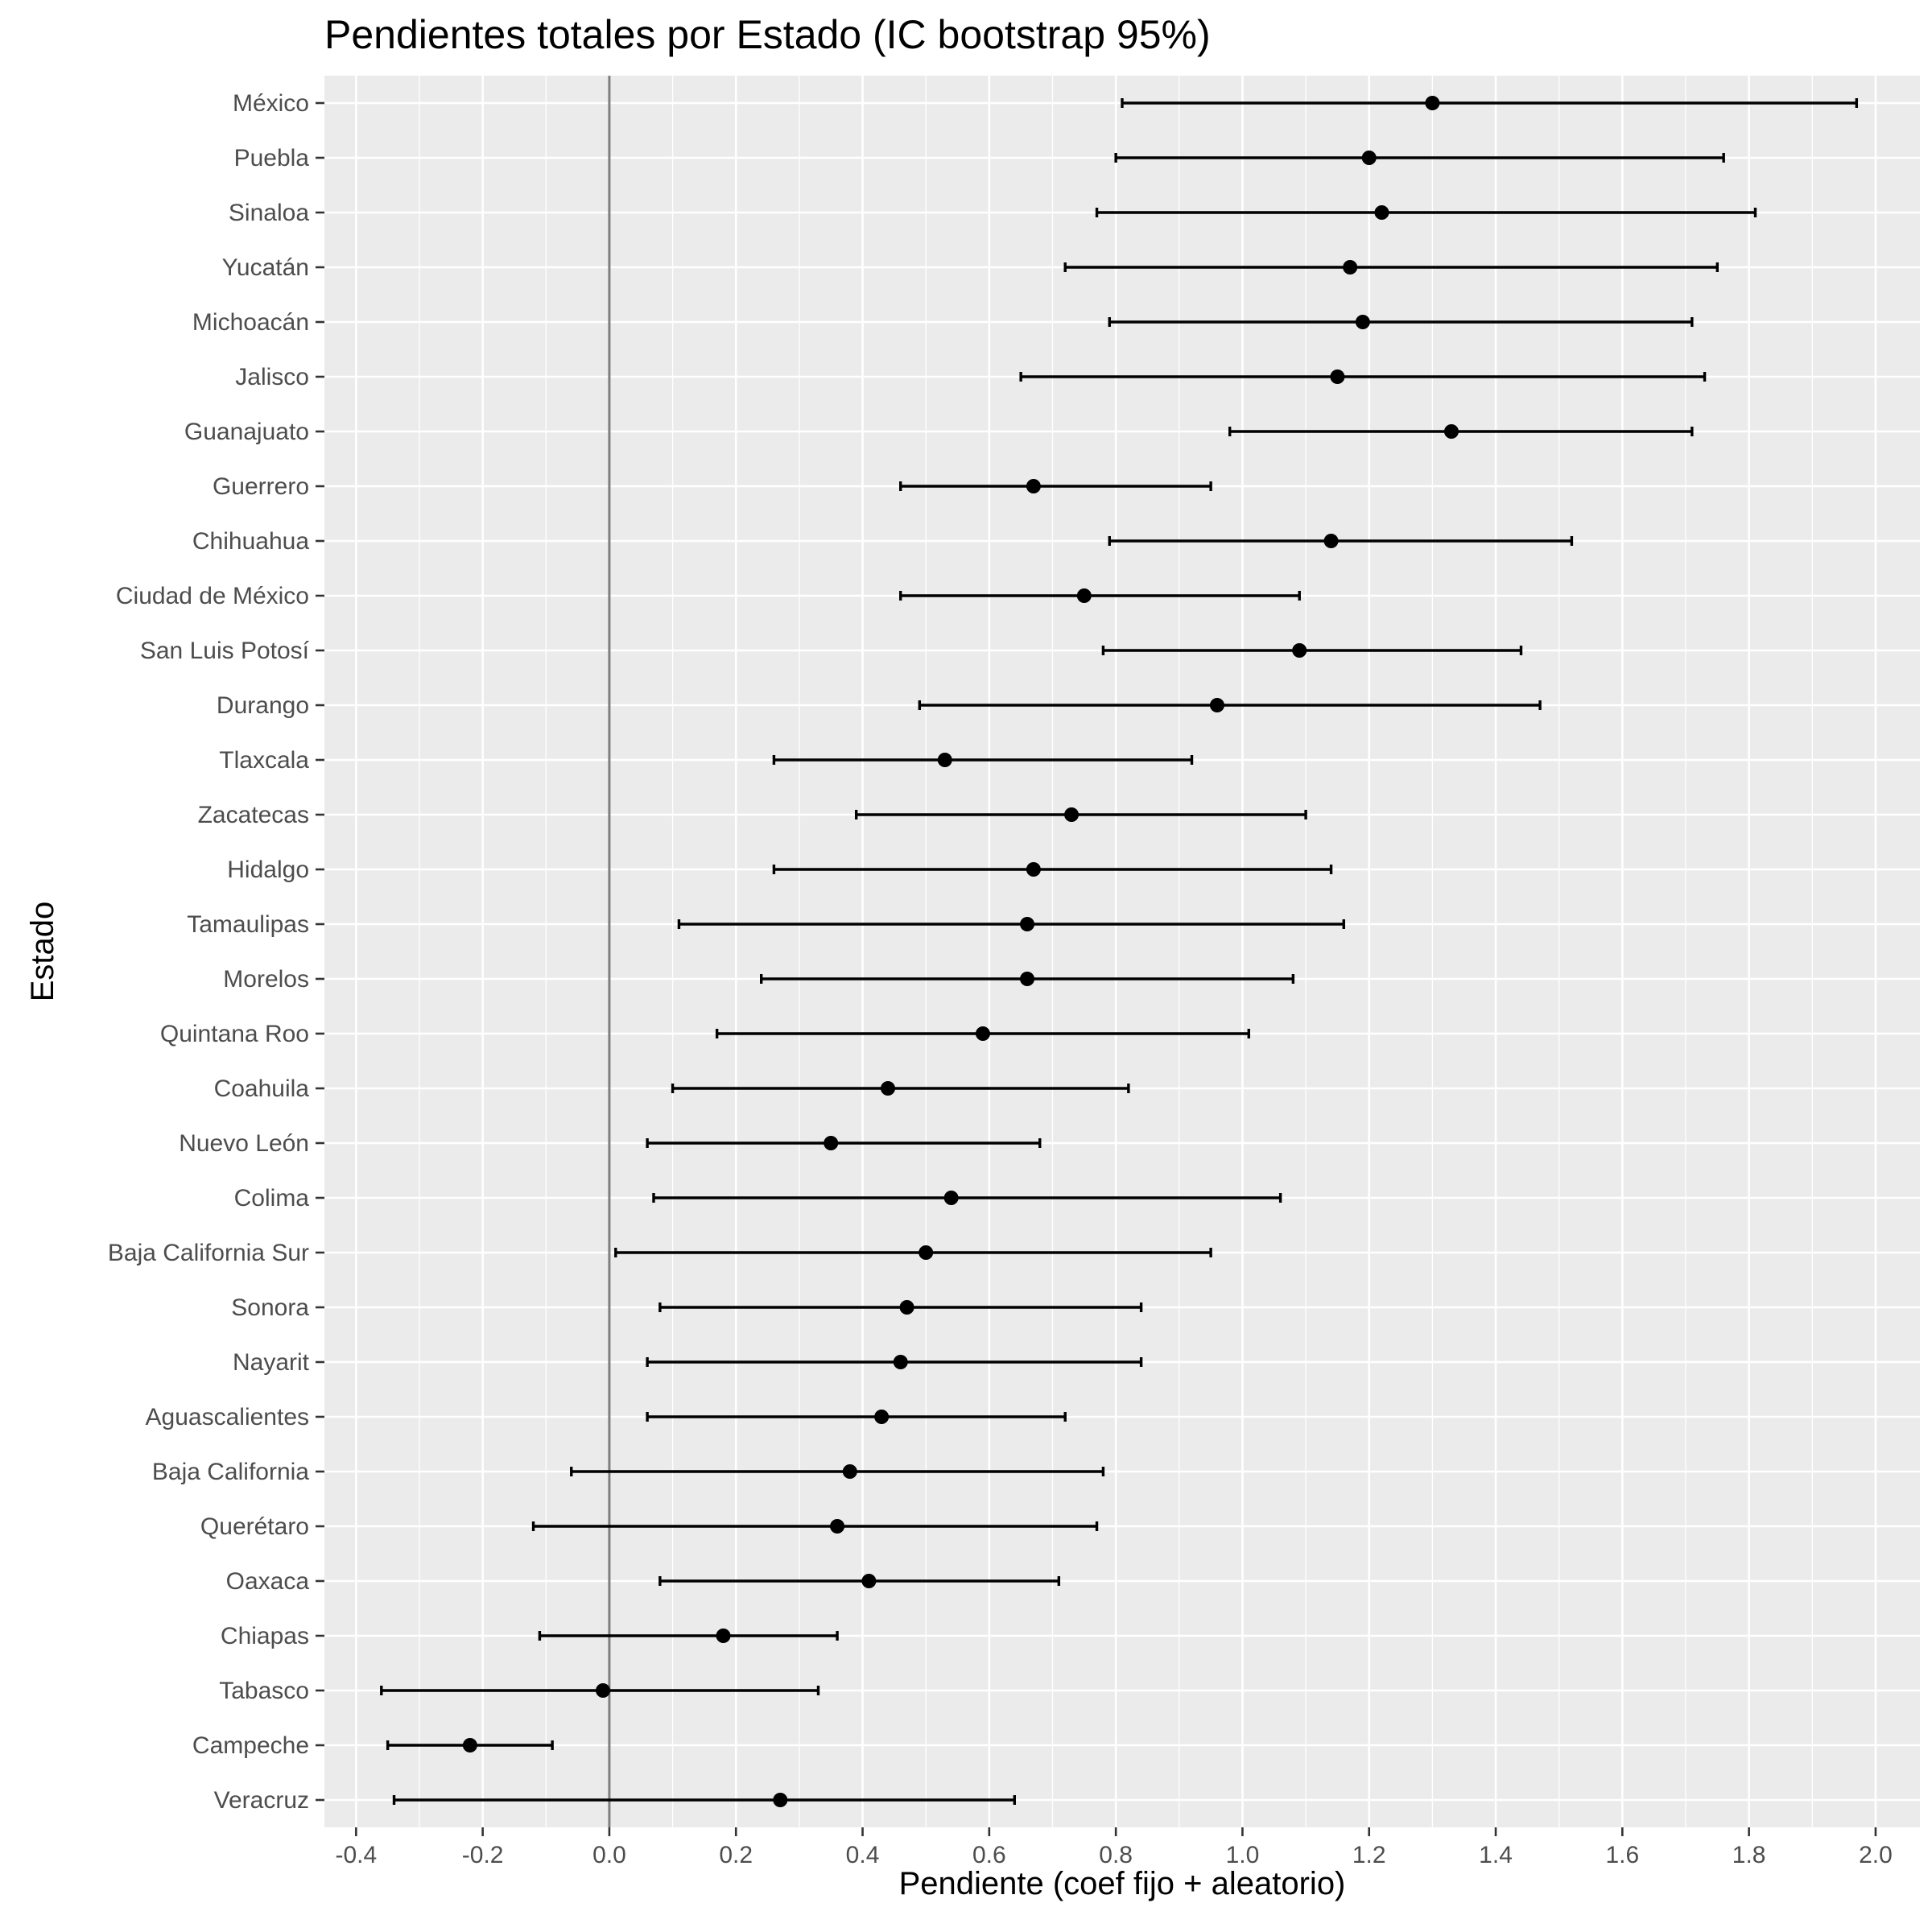  What do you see at coordinates (250, 541) in the screenshot?
I see `y-tick-label: Chihuahua` at bounding box center [250, 541].